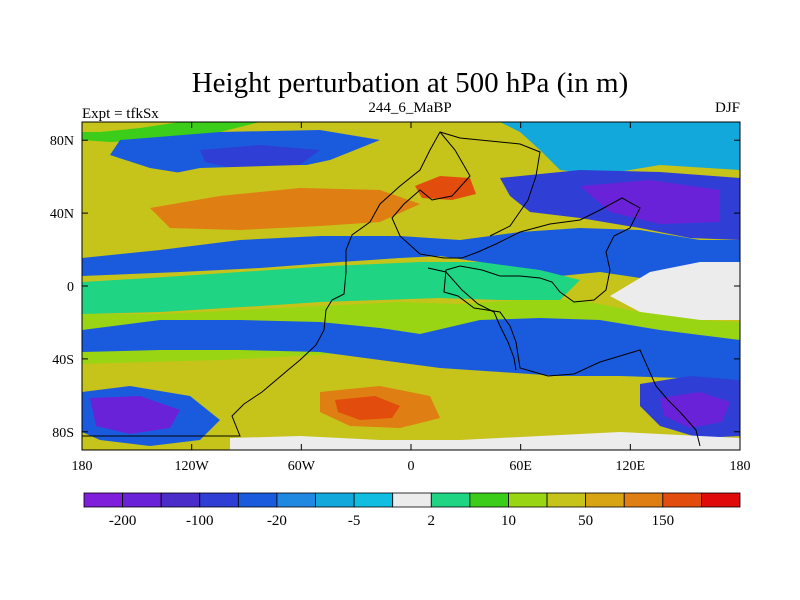  I want to click on y-tick-label: 40N, so click(62, 214).